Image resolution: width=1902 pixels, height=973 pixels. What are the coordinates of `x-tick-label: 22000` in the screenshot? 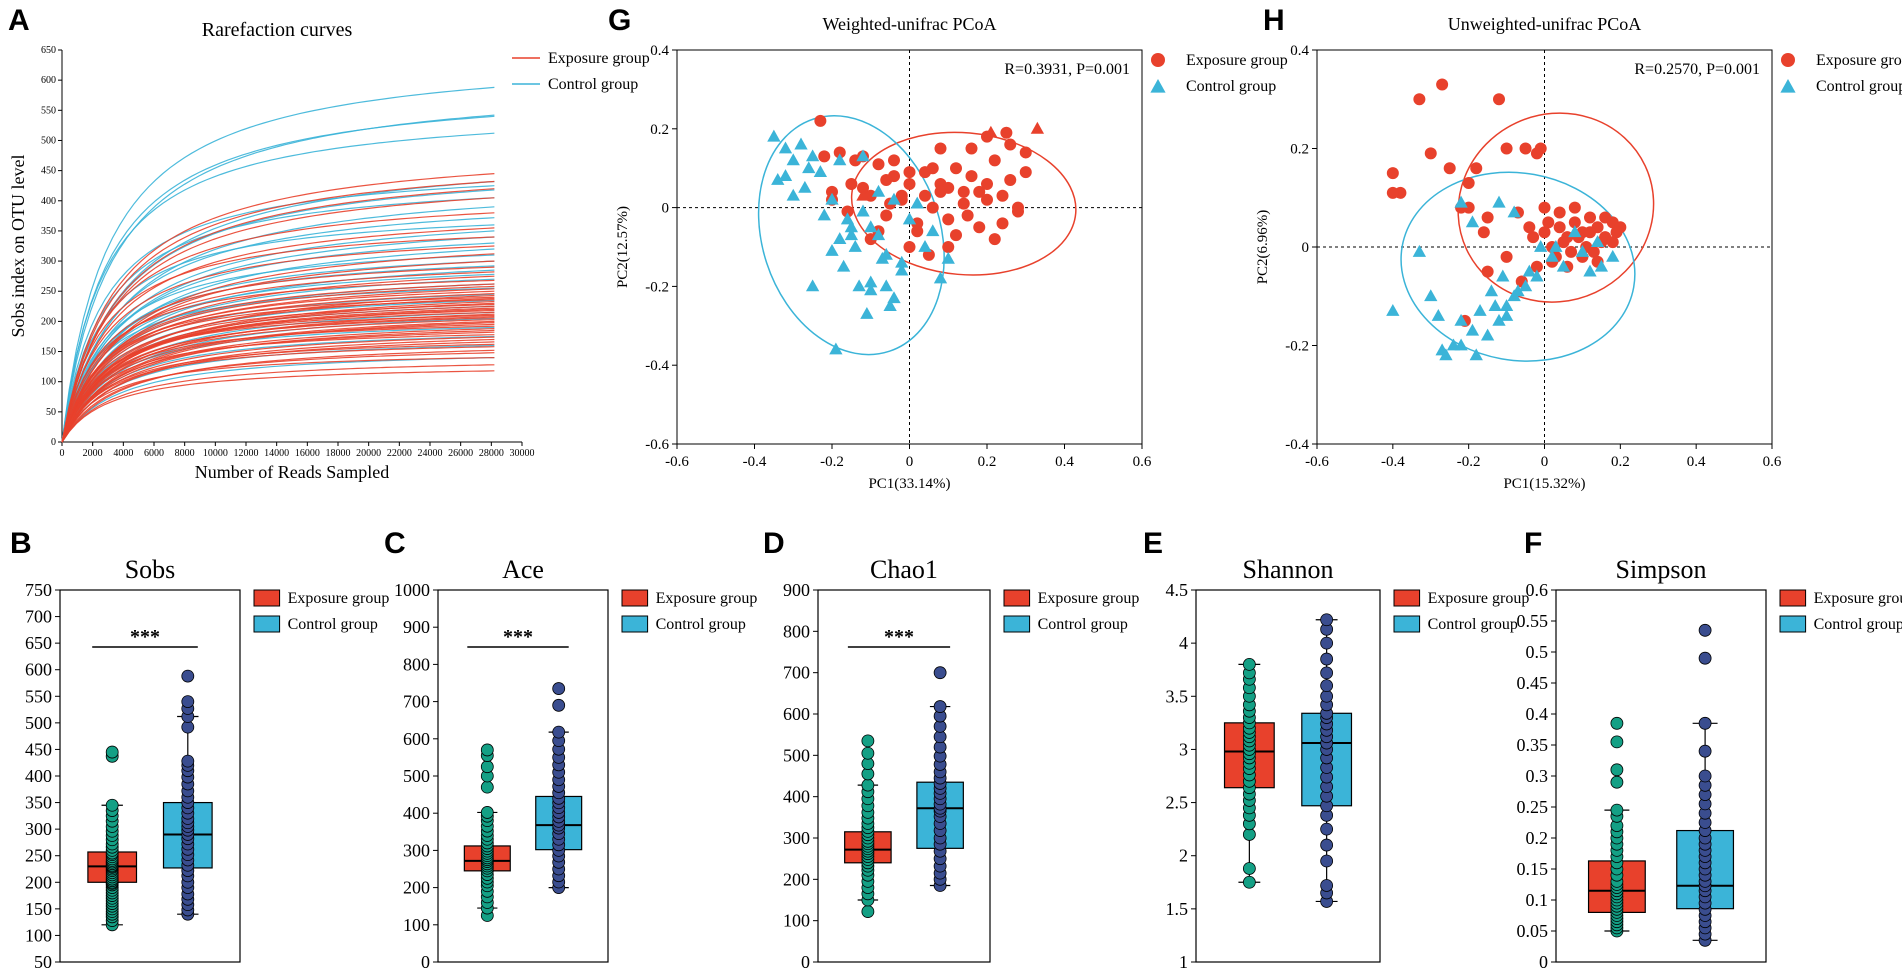 It's located at (399, 453).